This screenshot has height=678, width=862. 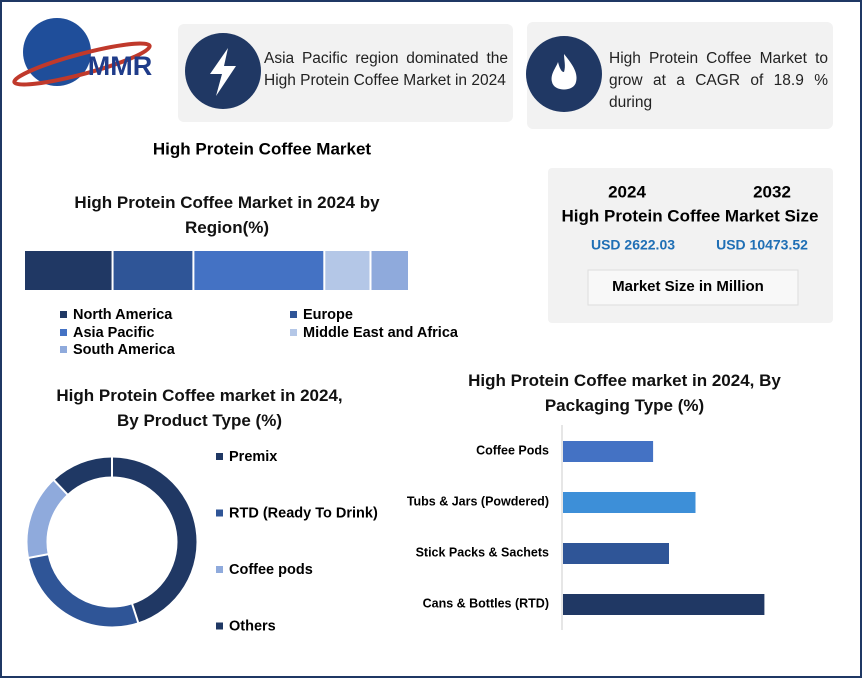 I want to click on legend-label: Europe, so click(x=328, y=315).